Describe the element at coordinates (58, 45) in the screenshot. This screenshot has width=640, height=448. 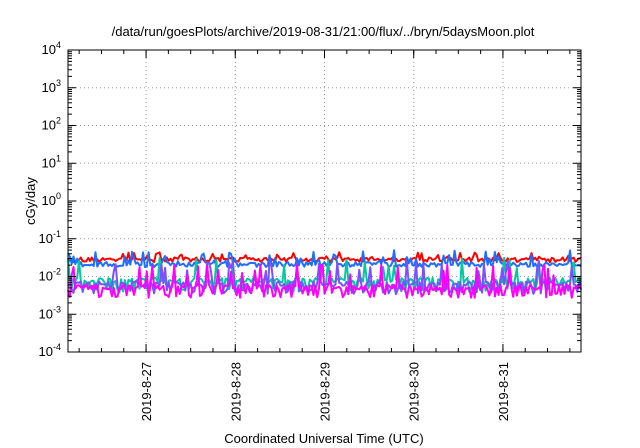
I see `y-tick-exponent: 4` at that location.